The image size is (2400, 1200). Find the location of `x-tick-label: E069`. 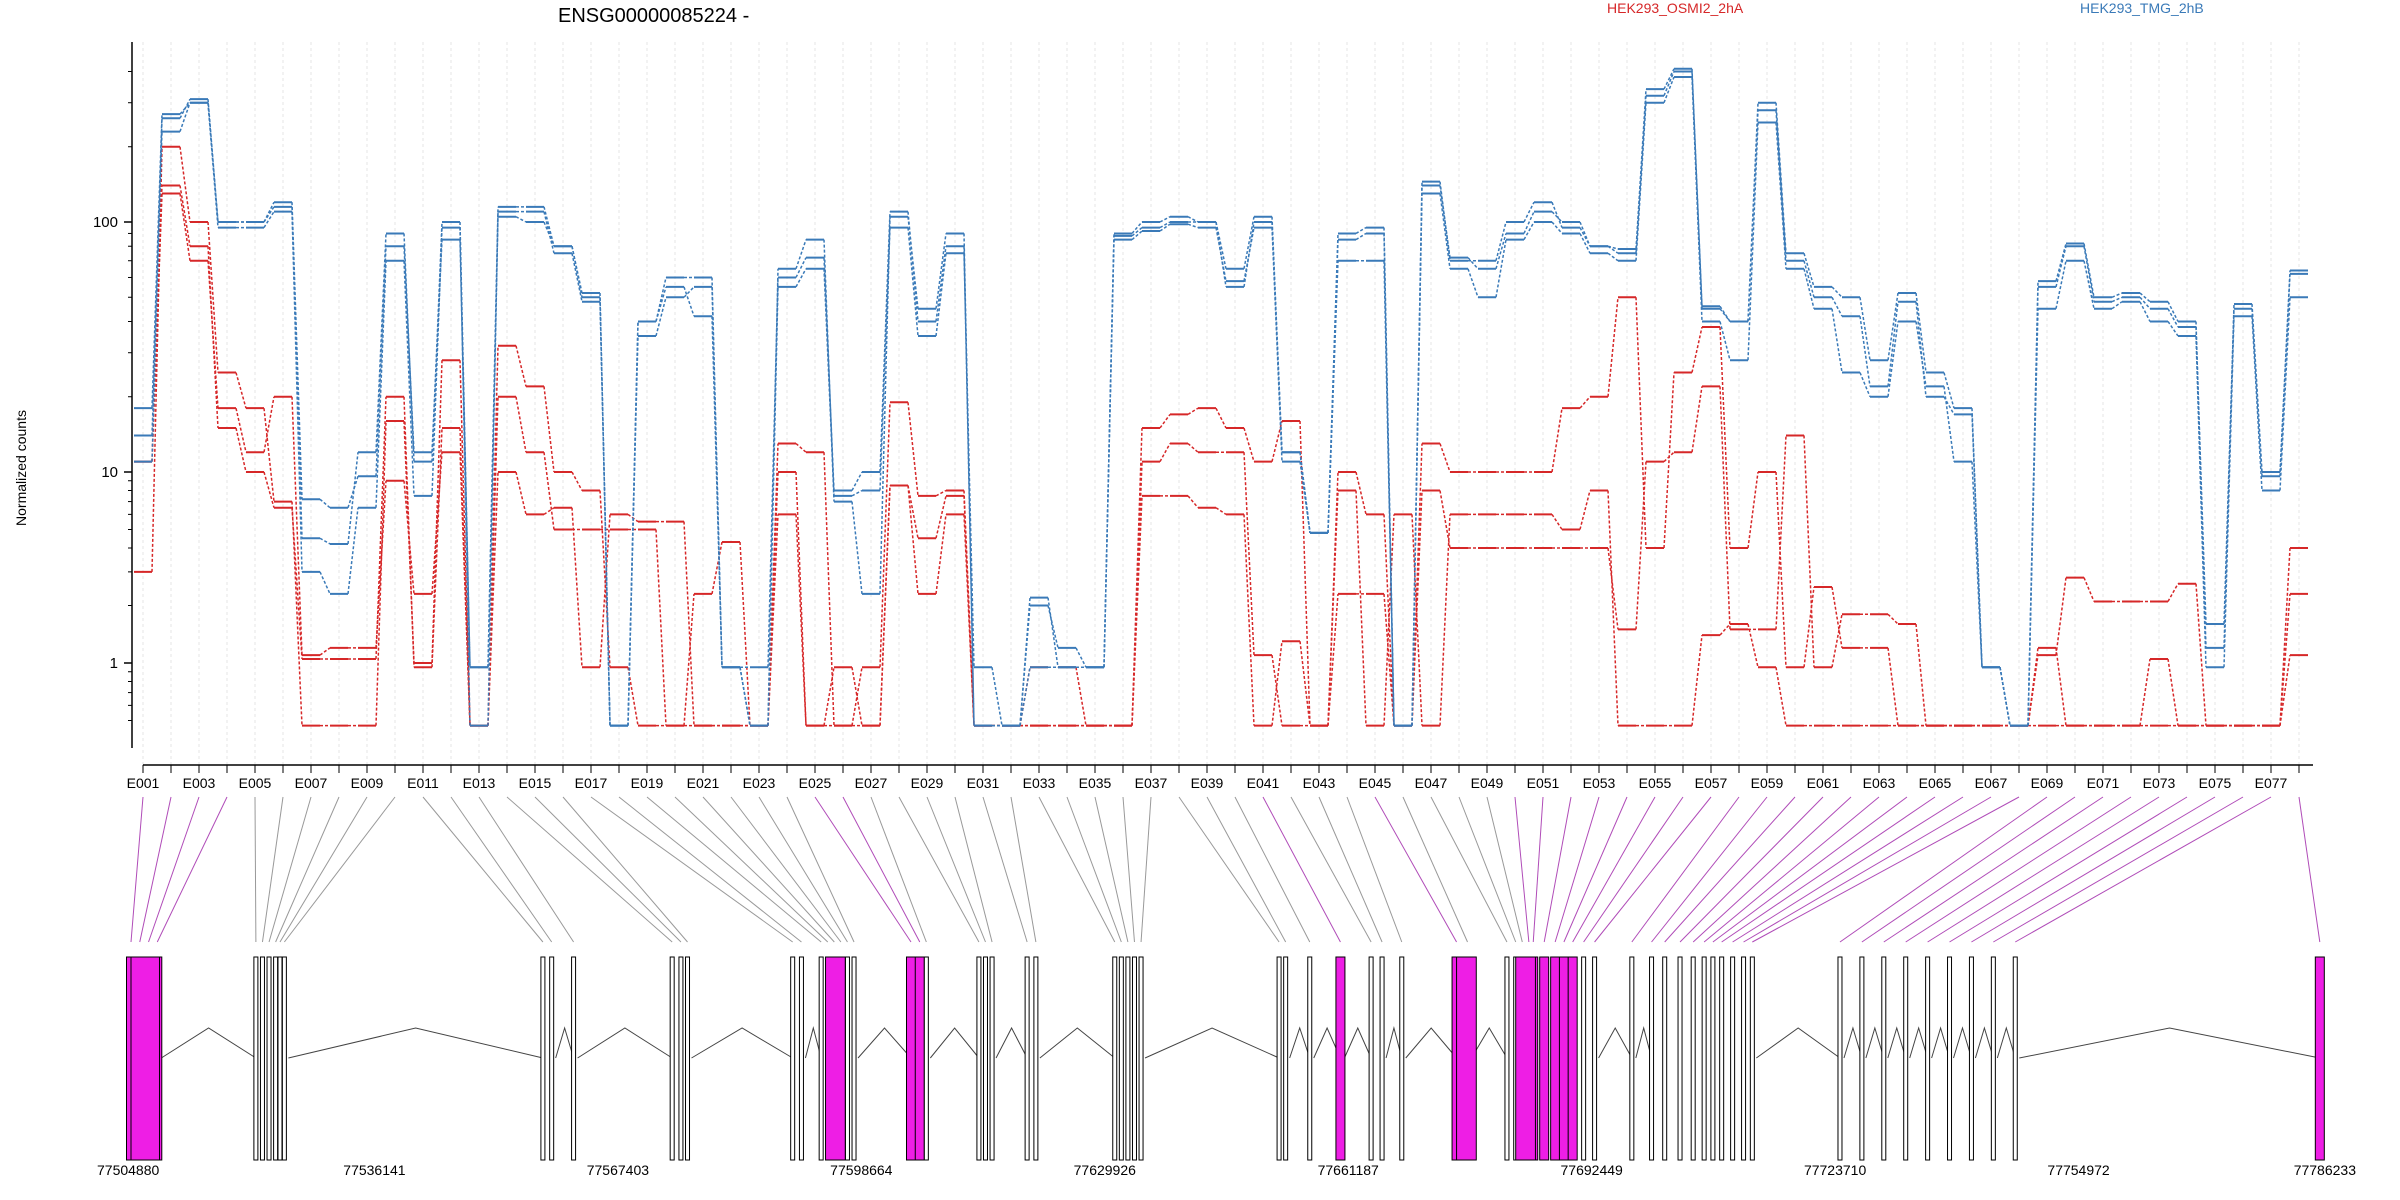

x-tick-label: E069 is located at coordinates (2047, 783).